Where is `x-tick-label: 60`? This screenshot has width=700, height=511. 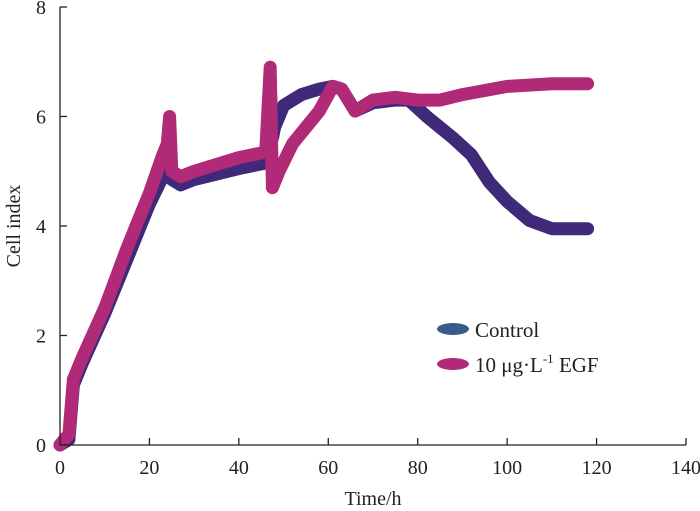 x-tick-label: 60 is located at coordinates (328, 468).